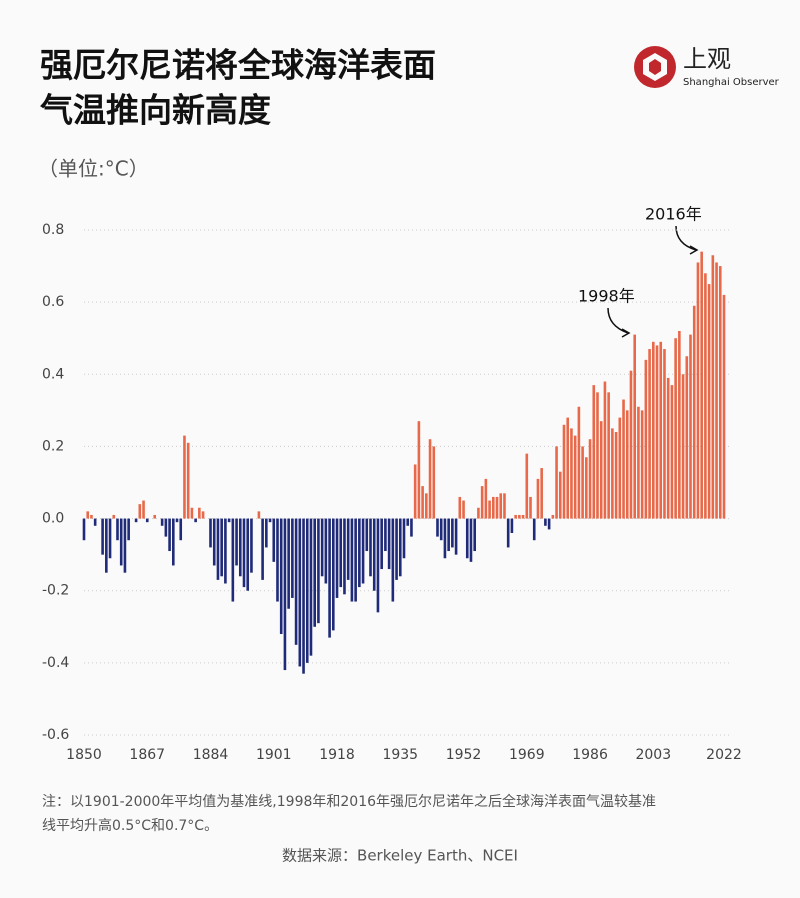 This screenshot has width=800, height=898. Describe the element at coordinates (707, 59) in the screenshot. I see `logo-name: 上观` at that location.